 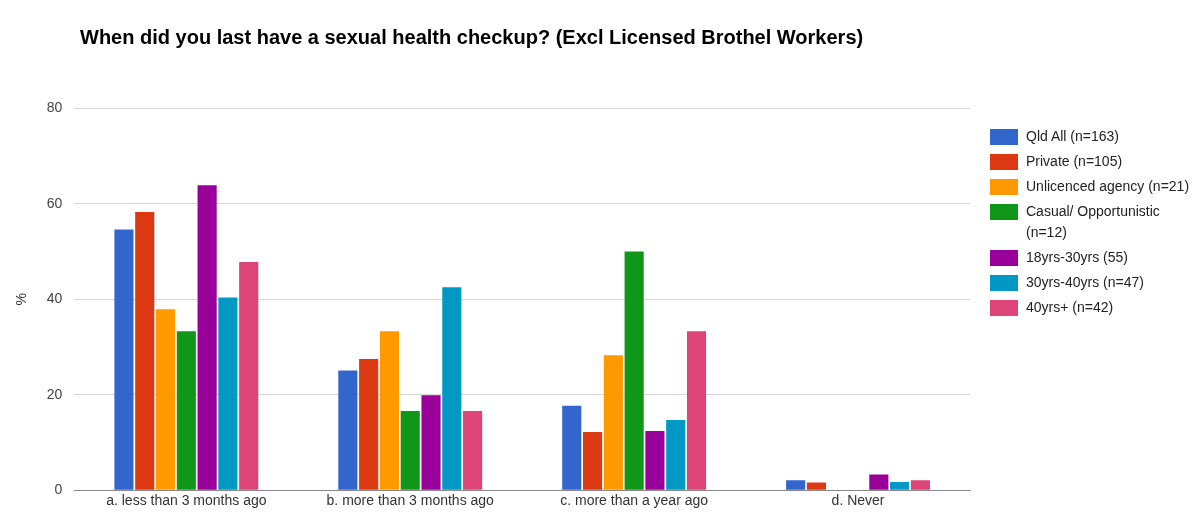 I want to click on x-tick-label: d. Never, so click(x=858, y=500).